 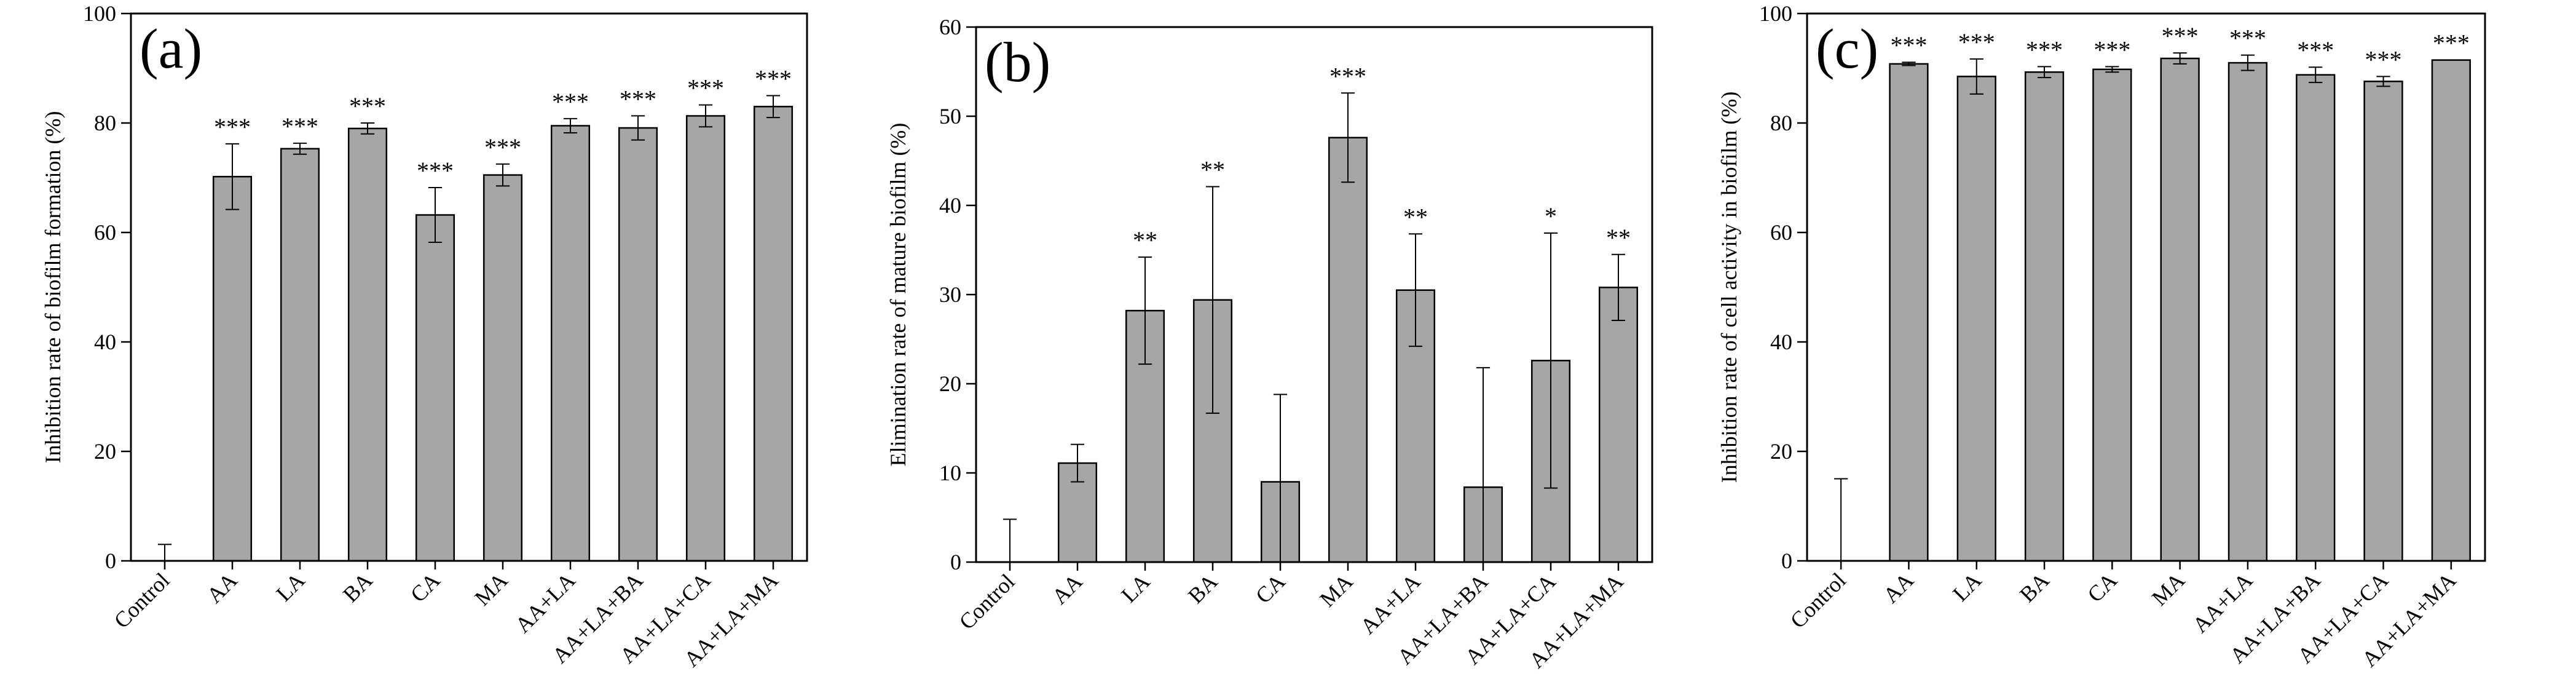 I want to click on y-tick-label-30: 30, so click(x=950, y=294).